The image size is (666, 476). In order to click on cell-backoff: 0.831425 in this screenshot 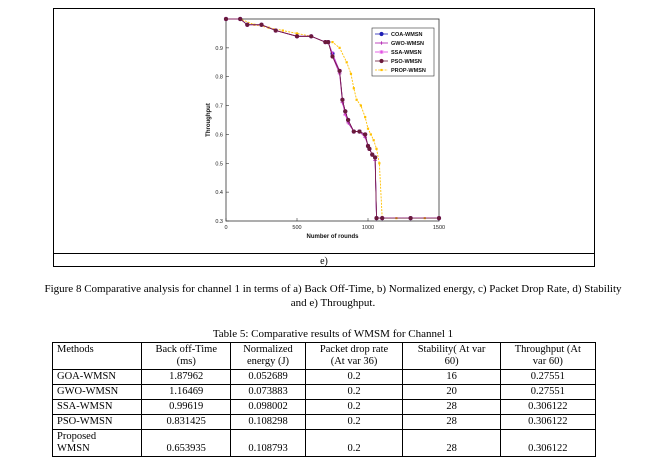, I will do `click(186, 422)`.